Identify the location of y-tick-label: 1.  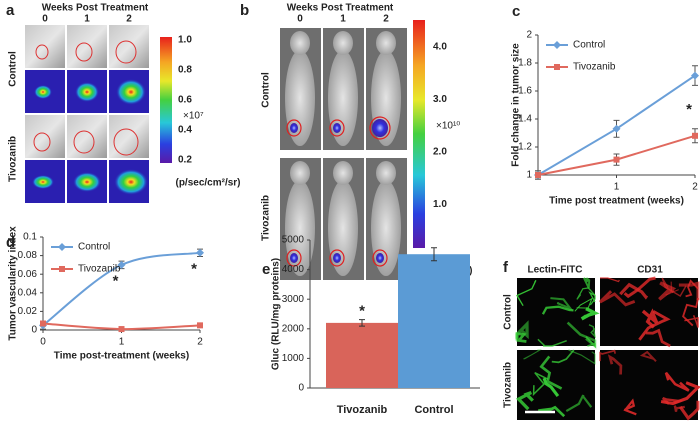
(529, 175).